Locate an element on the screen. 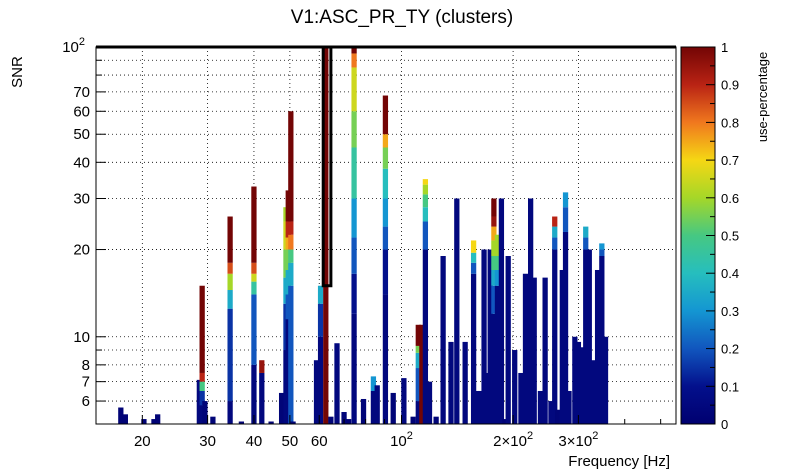 This screenshot has height=472, width=805. x-axis-label: Frequency [Hz] is located at coordinates (619, 461).